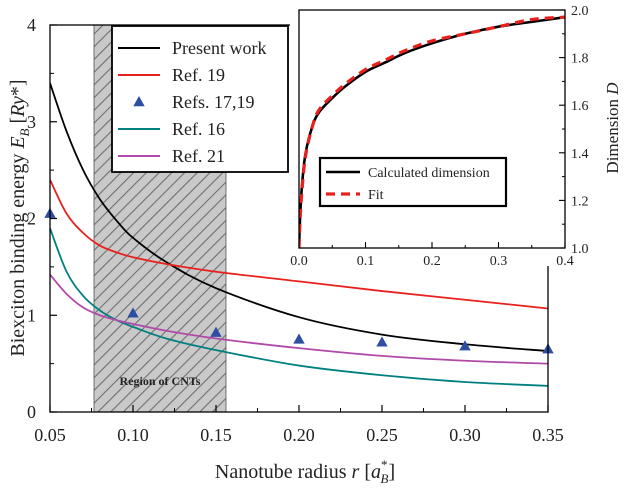 This screenshot has height=495, width=627. I want to click on inset-x-tick-label: 0.0, so click(299, 261).